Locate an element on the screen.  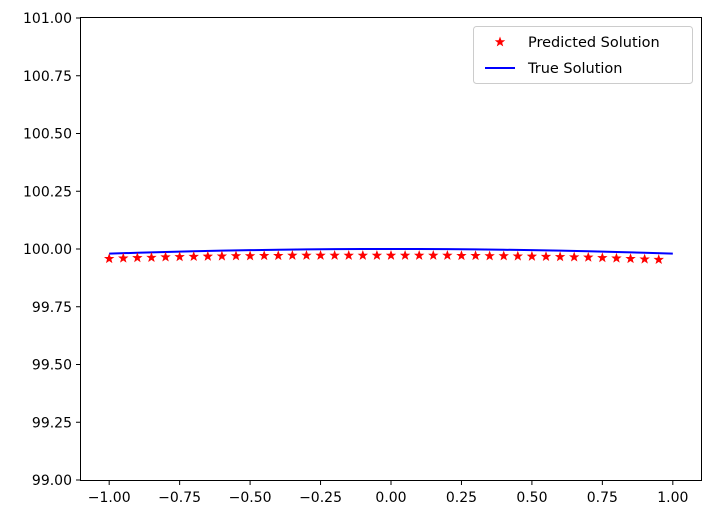
y-tick-label: 101.00 is located at coordinates (47, 19).